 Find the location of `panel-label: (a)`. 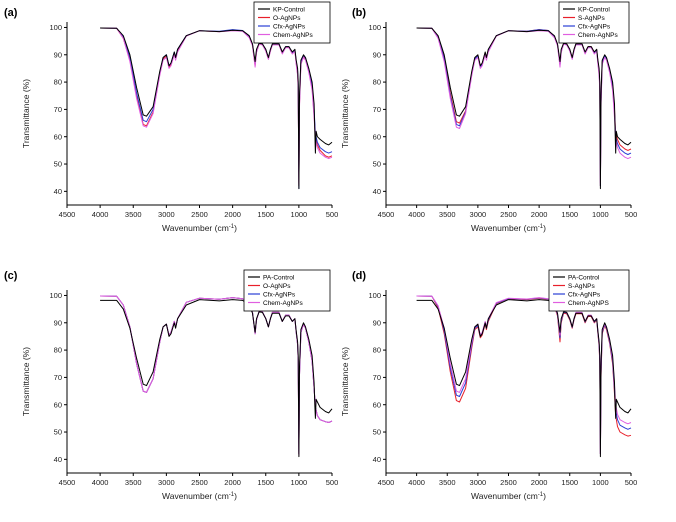

panel-label: (a) is located at coordinates (11, 13).